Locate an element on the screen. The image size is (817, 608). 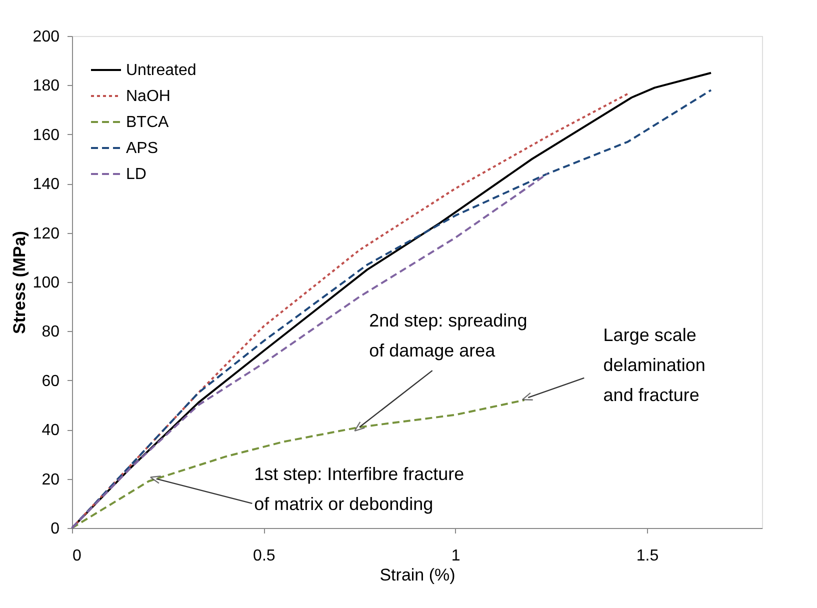
y-tick-label: 0 is located at coordinates (55, 529).